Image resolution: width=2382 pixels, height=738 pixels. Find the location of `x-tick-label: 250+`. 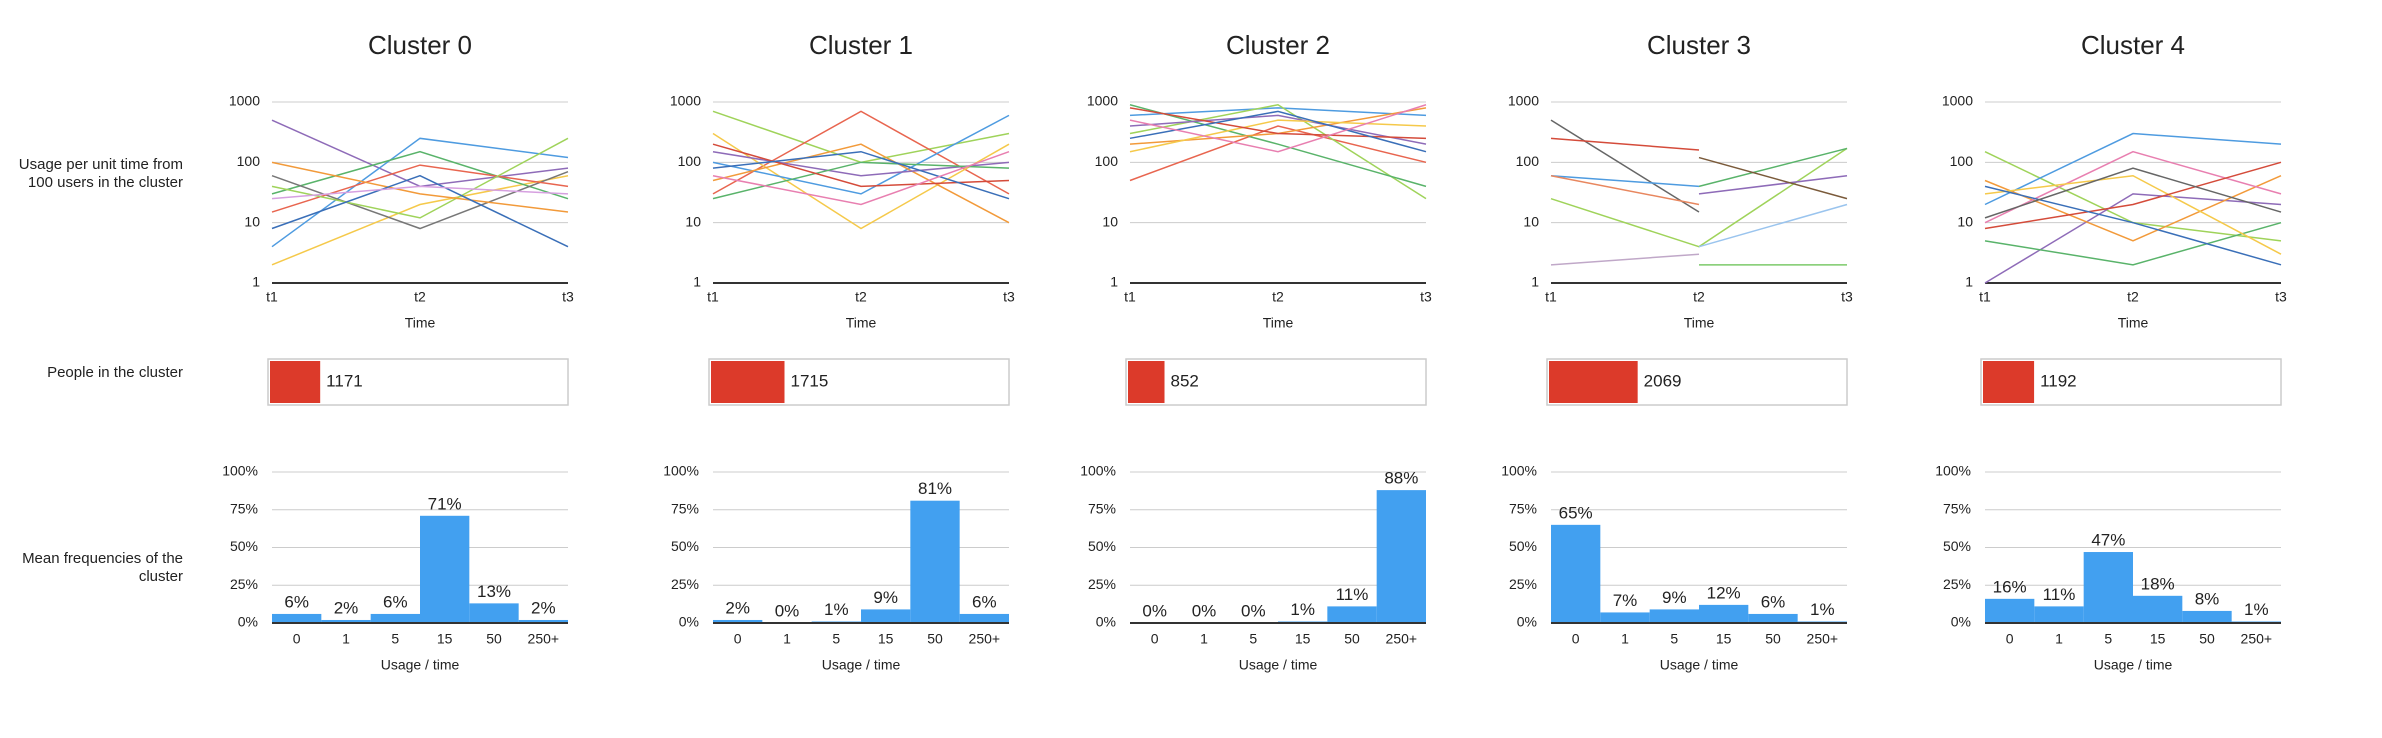

x-tick-label: 250+ is located at coordinates (1402, 639).